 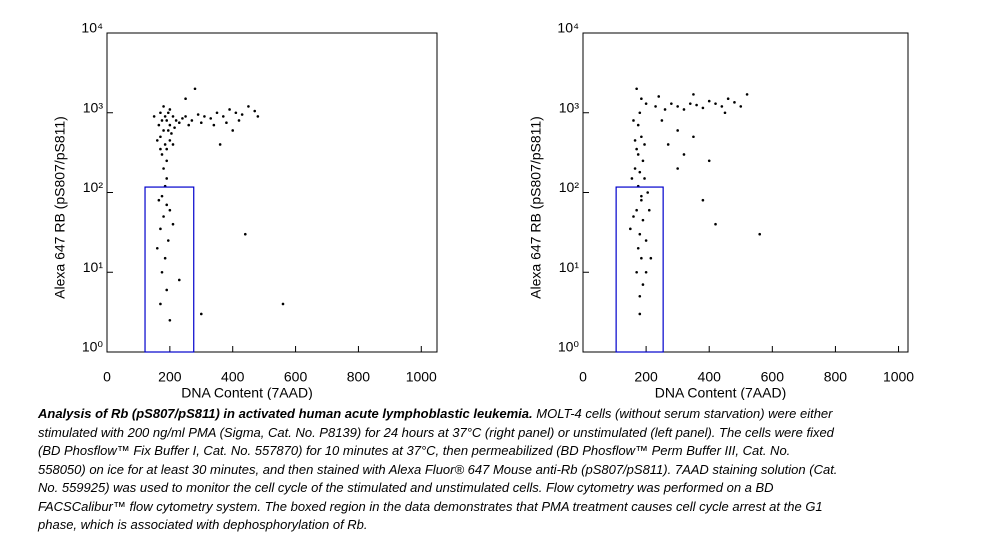 What do you see at coordinates (359, 377) in the screenshot?
I see `x-tick-label: 800` at bounding box center [359, 377].